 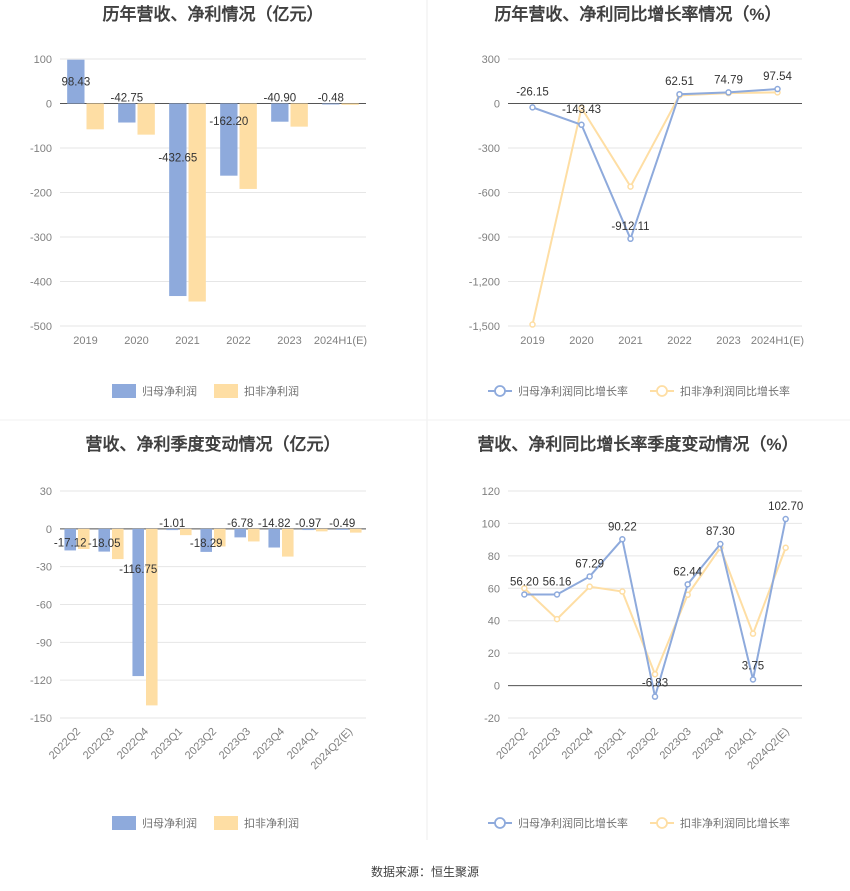 I want to click on y-tick-label: 20, so click(x=494, y=654).